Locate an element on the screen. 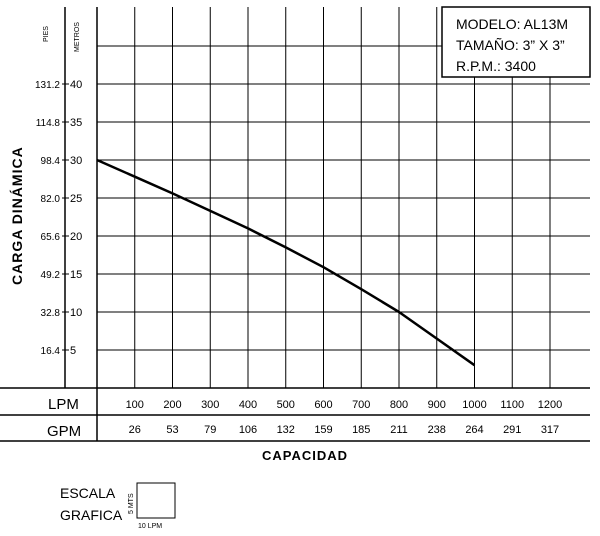 The image size is (600, 536). x-tick-label-gpm: 132 is located at coordinates (286, 430).